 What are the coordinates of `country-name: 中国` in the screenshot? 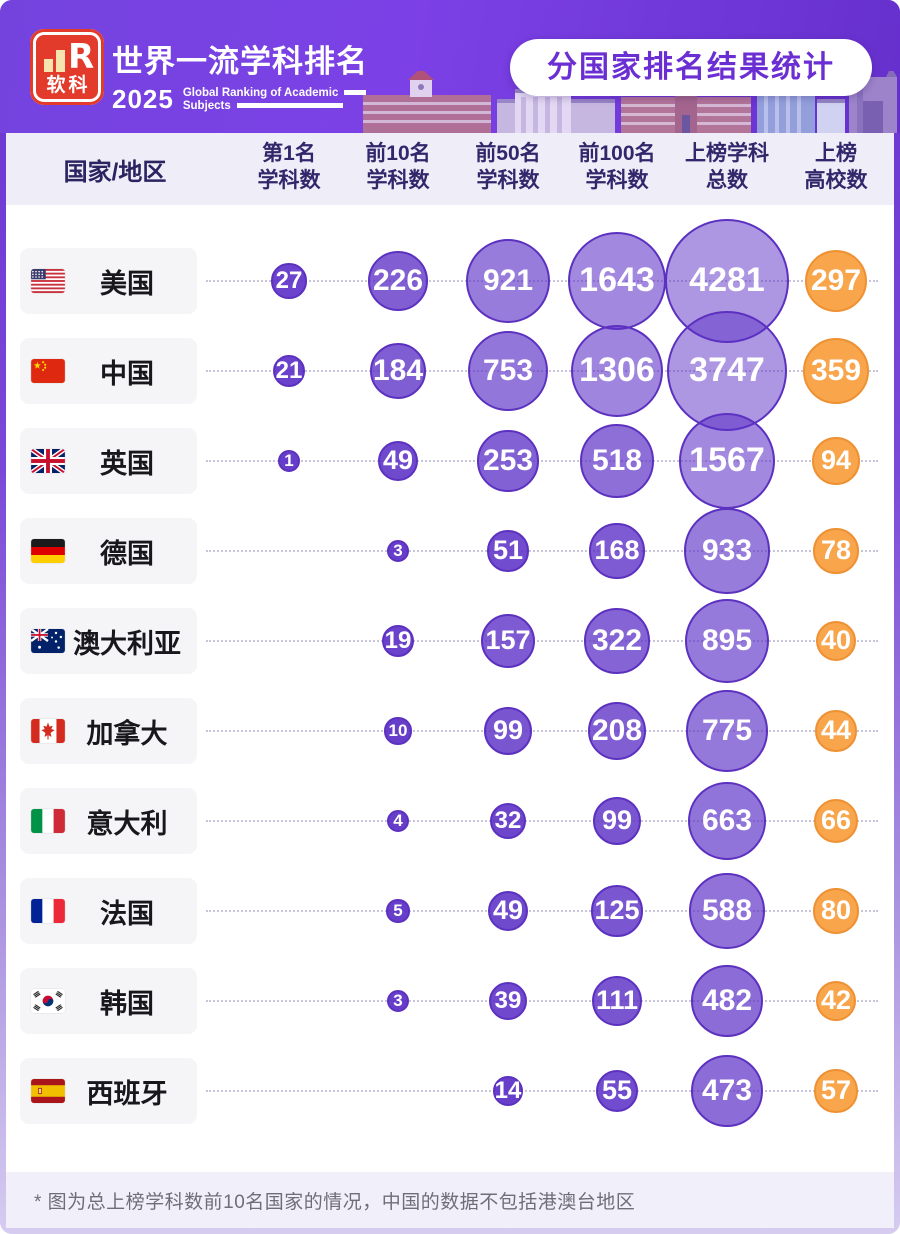 It's located at (127, 373).